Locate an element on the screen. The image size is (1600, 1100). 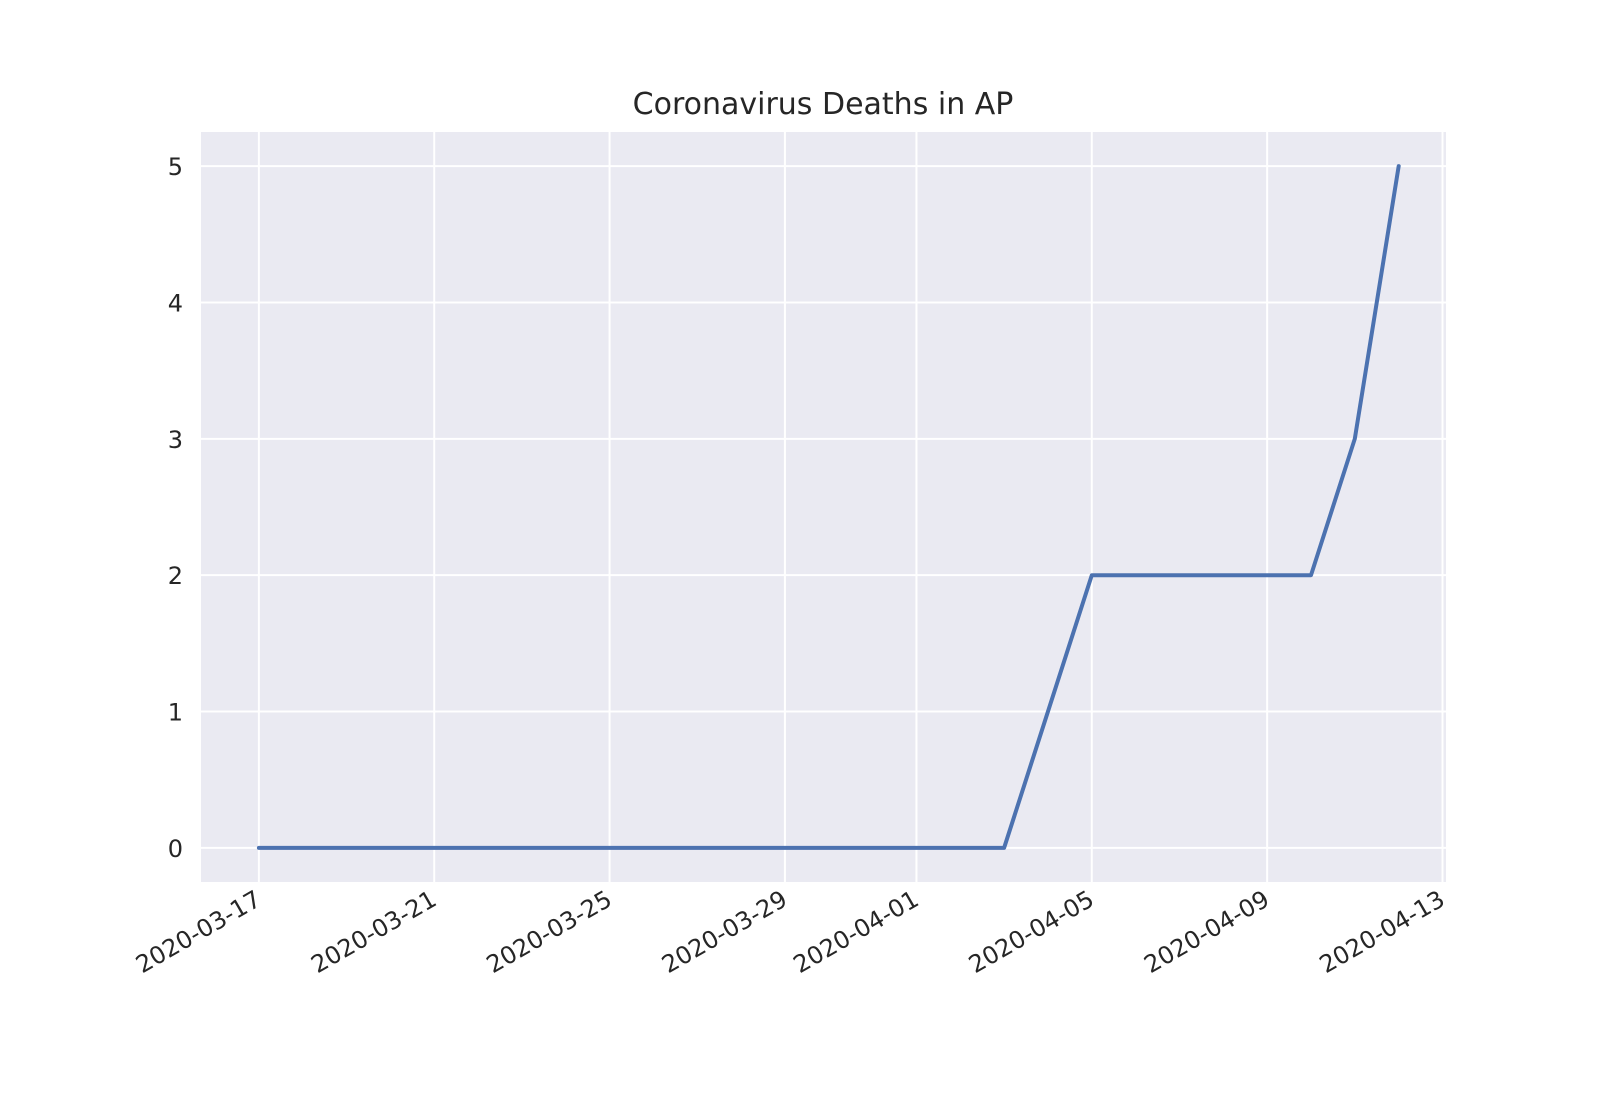
x-tick-label: 2020-04-05 is located at coordinates (1031, 932).